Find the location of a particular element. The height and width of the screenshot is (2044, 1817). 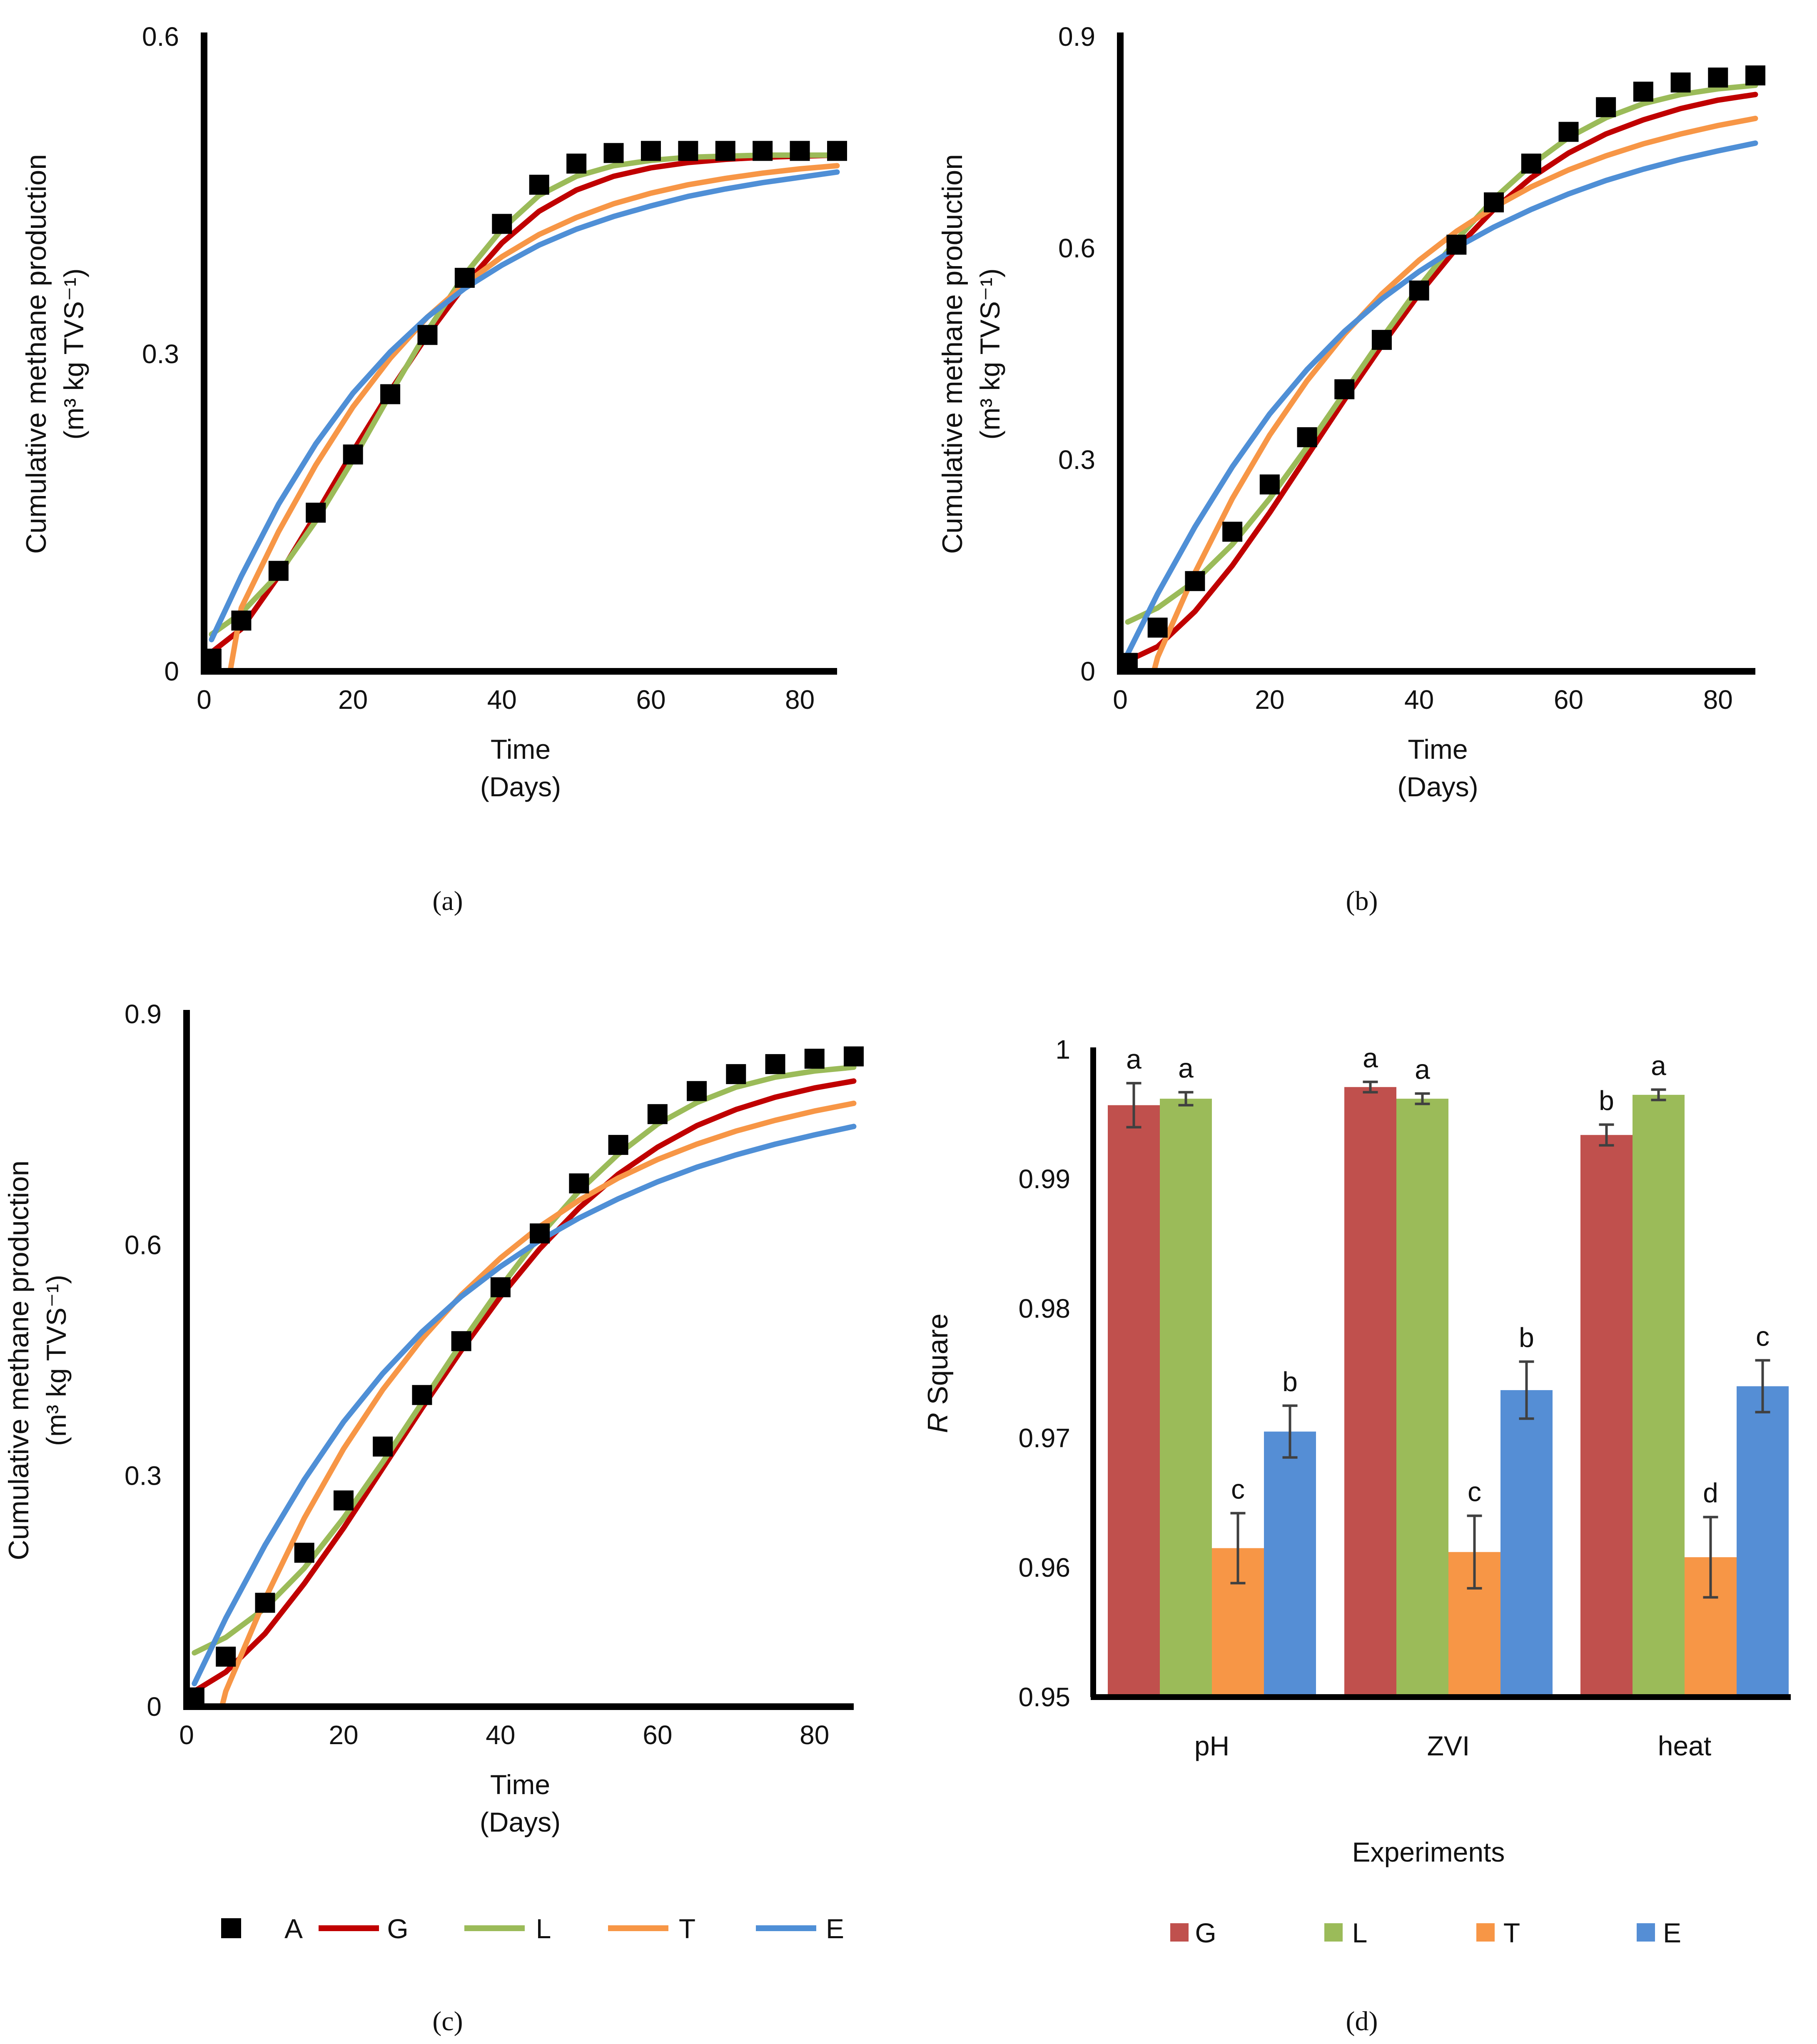

significance-letter: b is located at coordinates (1527, 1337).